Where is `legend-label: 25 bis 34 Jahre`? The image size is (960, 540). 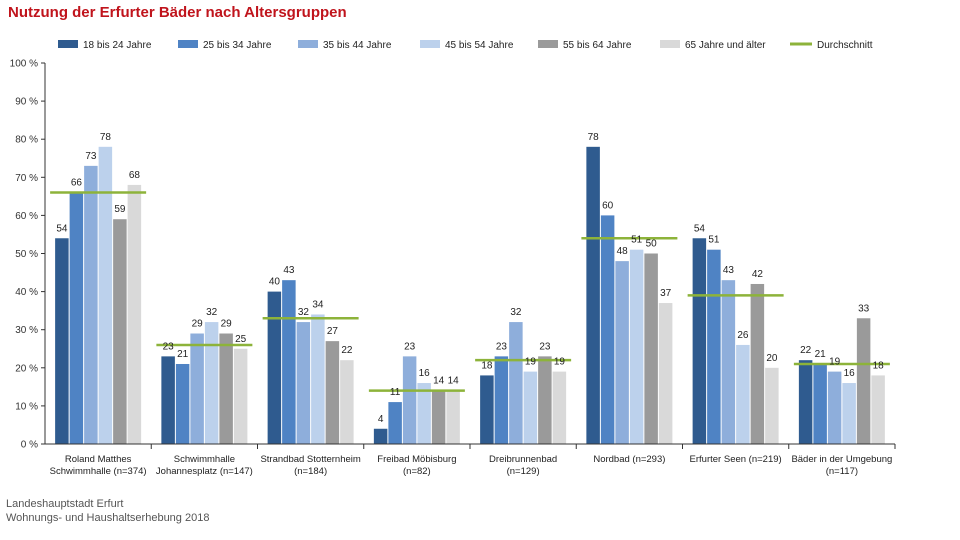 legend-label: 25 bis 34 Jahre is located at coordinates (237, 45).